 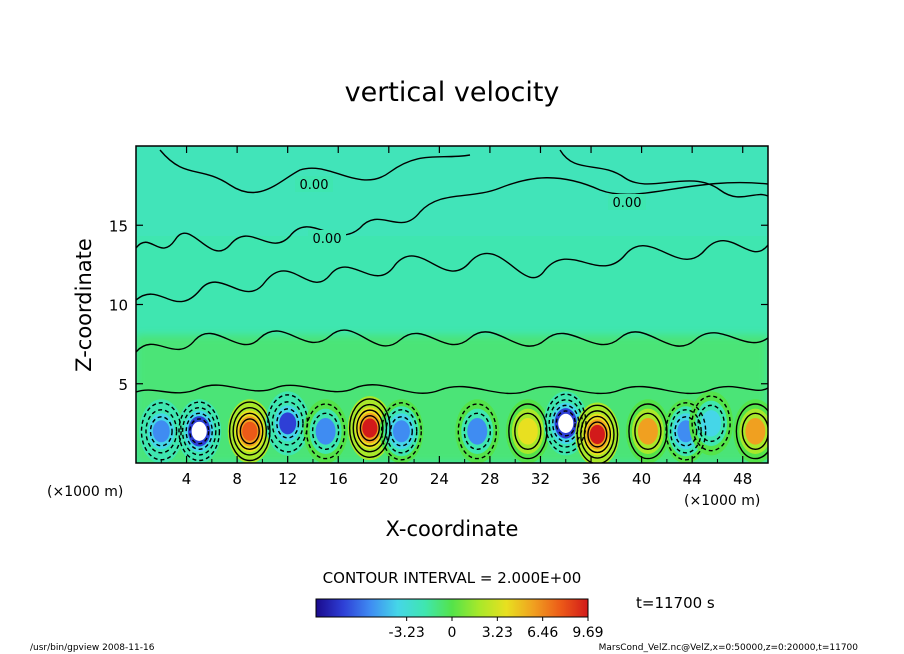 I want to click on velocity-cells, so click(x=453, y=427).